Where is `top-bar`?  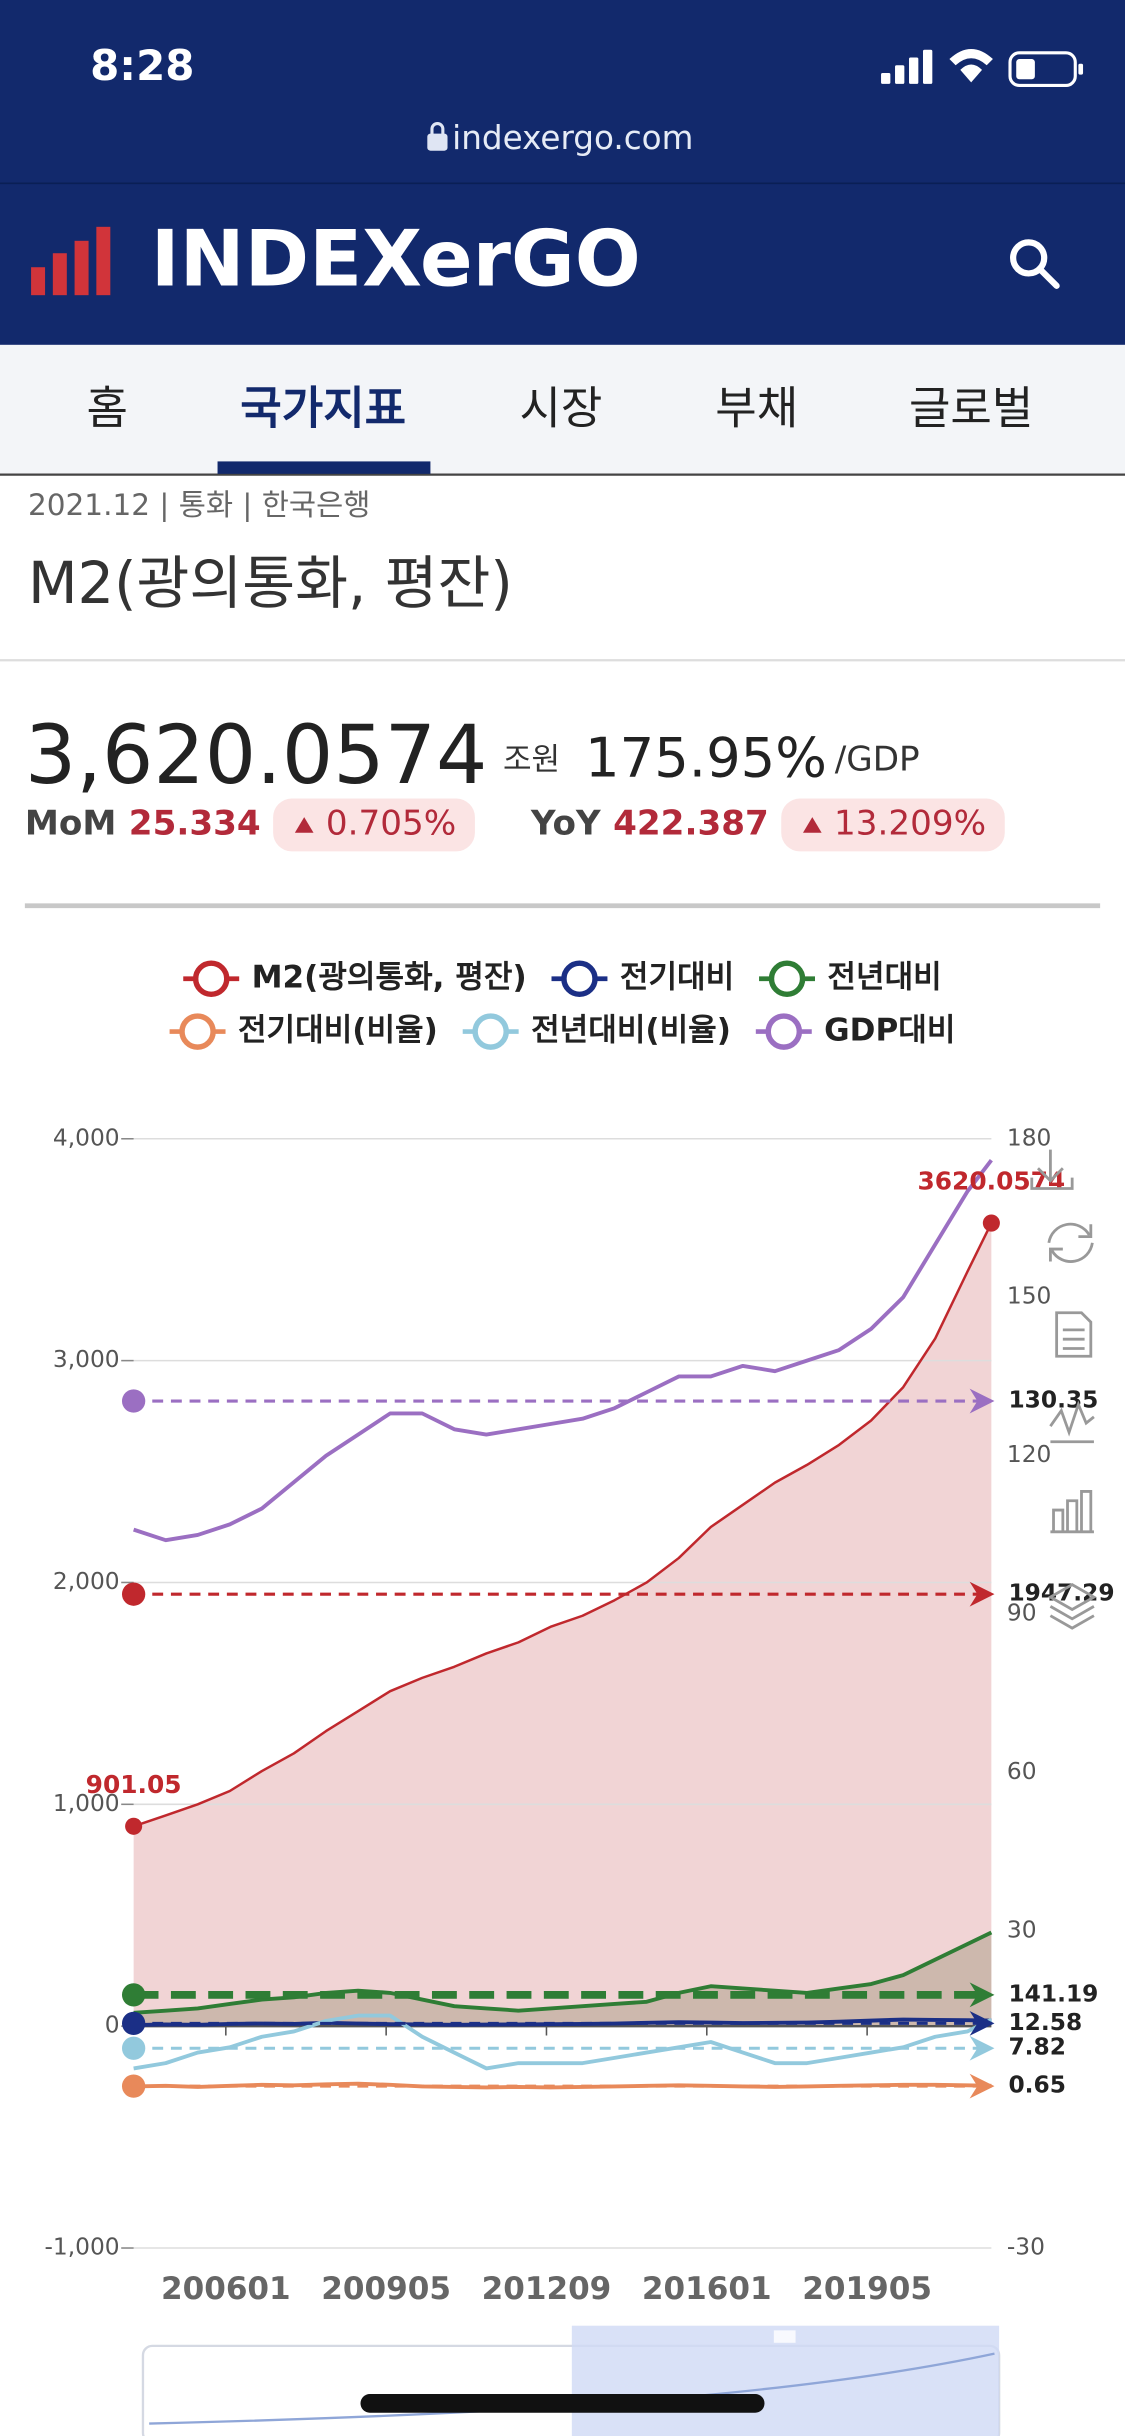 top-bar is located at coordinates (562, 172).